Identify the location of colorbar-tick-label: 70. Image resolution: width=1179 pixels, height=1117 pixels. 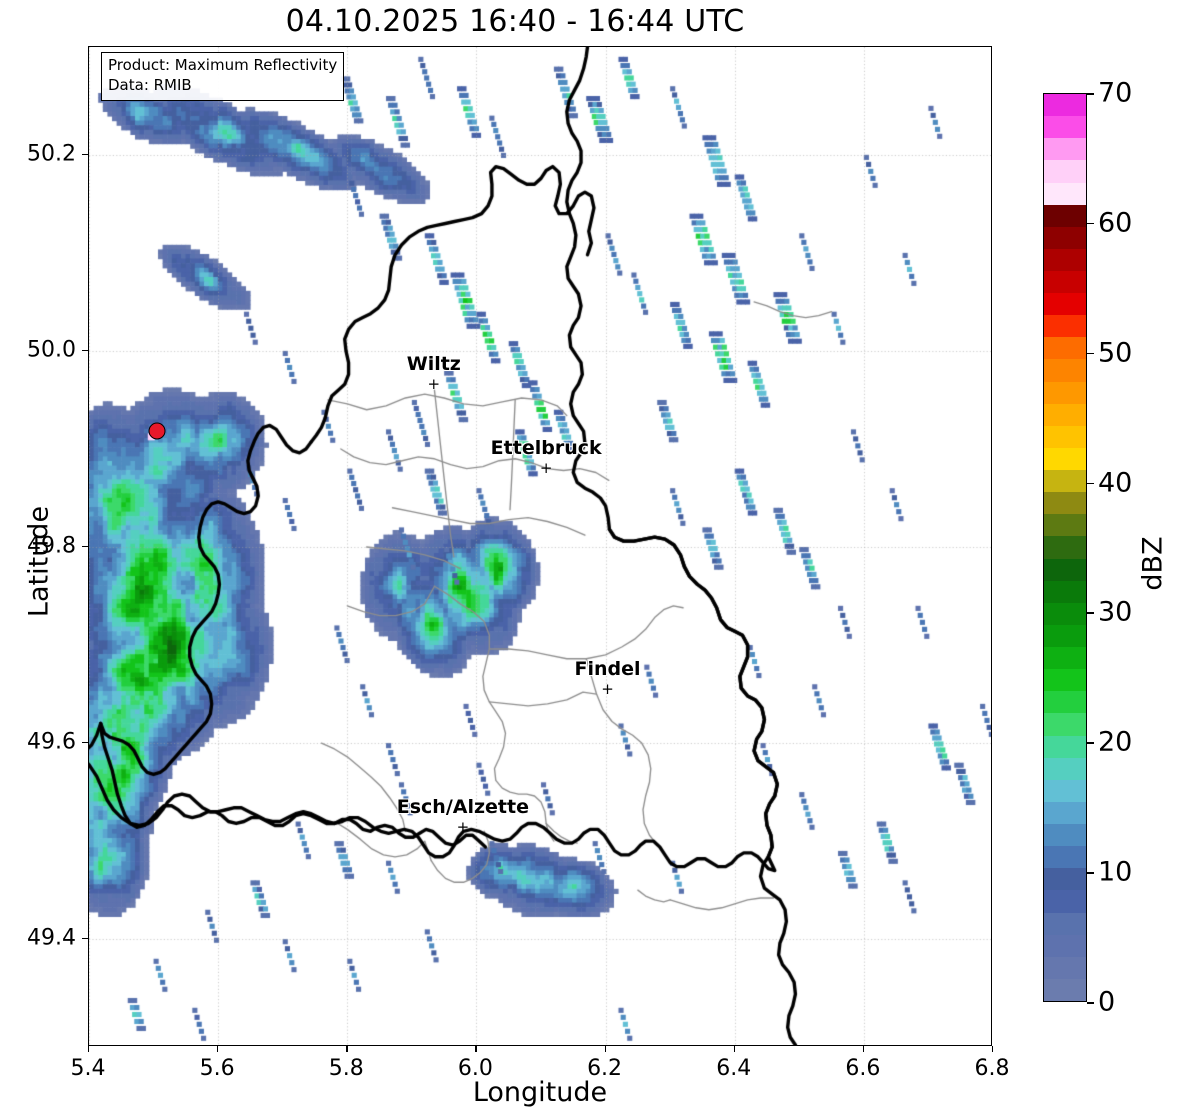
(1115, 93).